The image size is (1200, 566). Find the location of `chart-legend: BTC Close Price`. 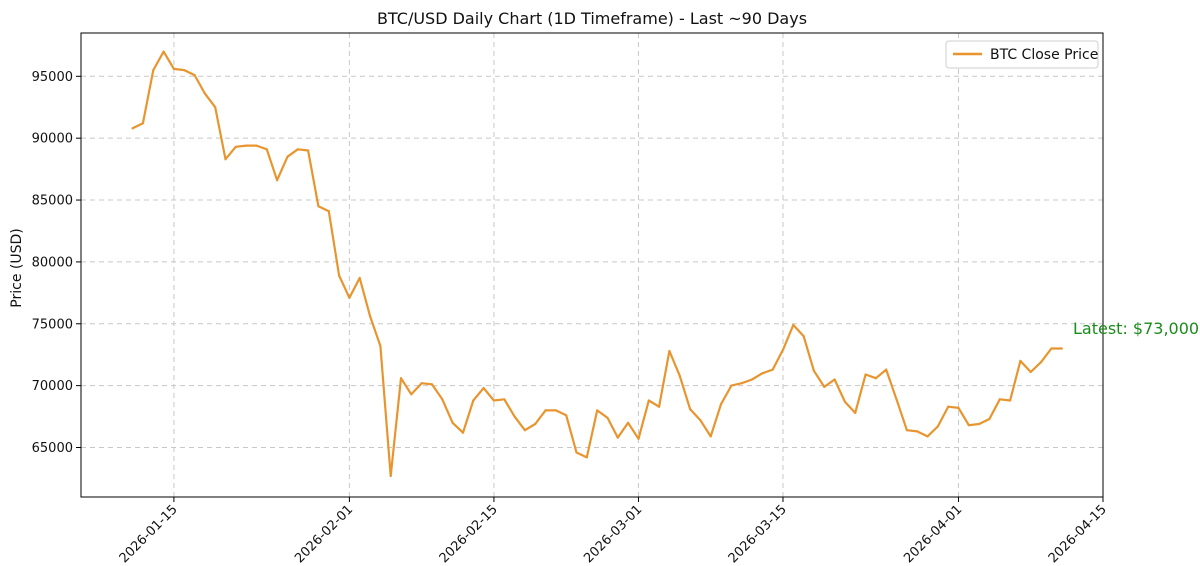

chart-legend: BTC Close Price is located at coordinates (1022, 54).